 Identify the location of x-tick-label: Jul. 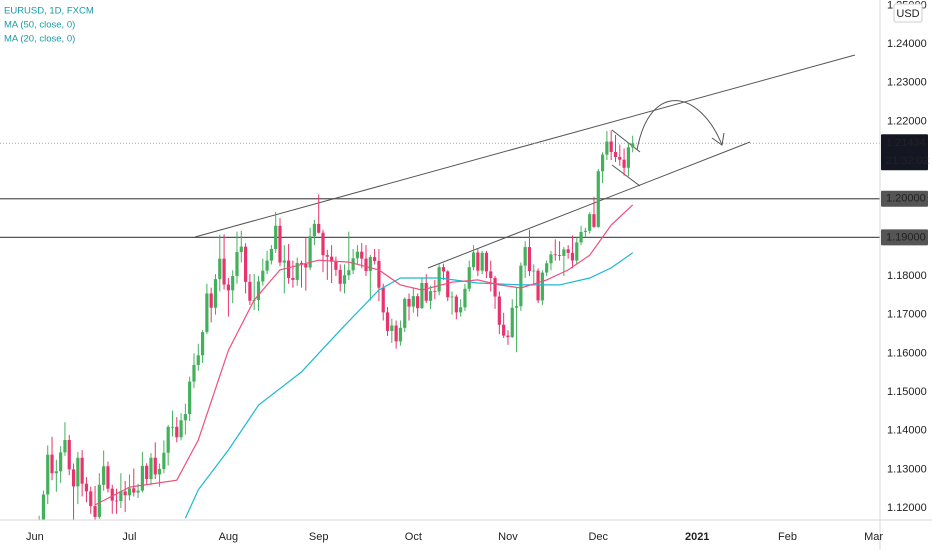
(129, 537).